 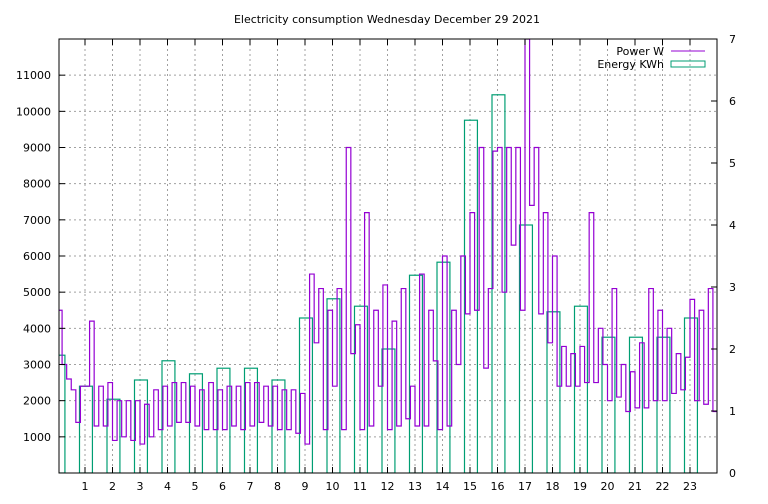 I want to click on x-tick-label: 22, so click(x=663, y=486).